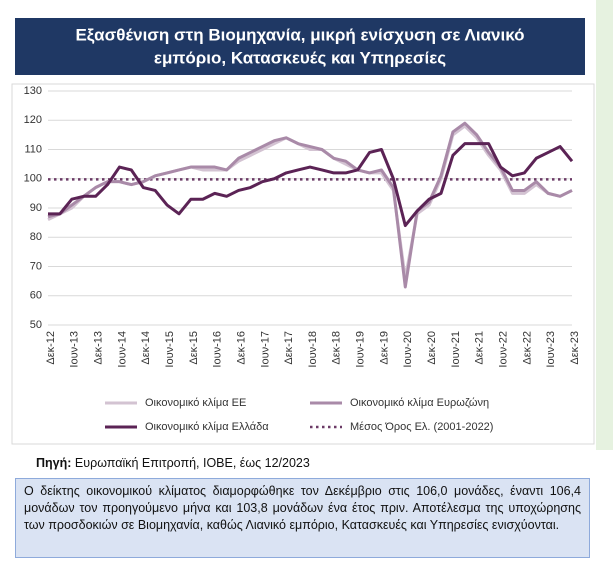 The height and width of the screenshot is (566, 613). I want to click on x-tick-label: Δεκ-21, so click(480, 348).